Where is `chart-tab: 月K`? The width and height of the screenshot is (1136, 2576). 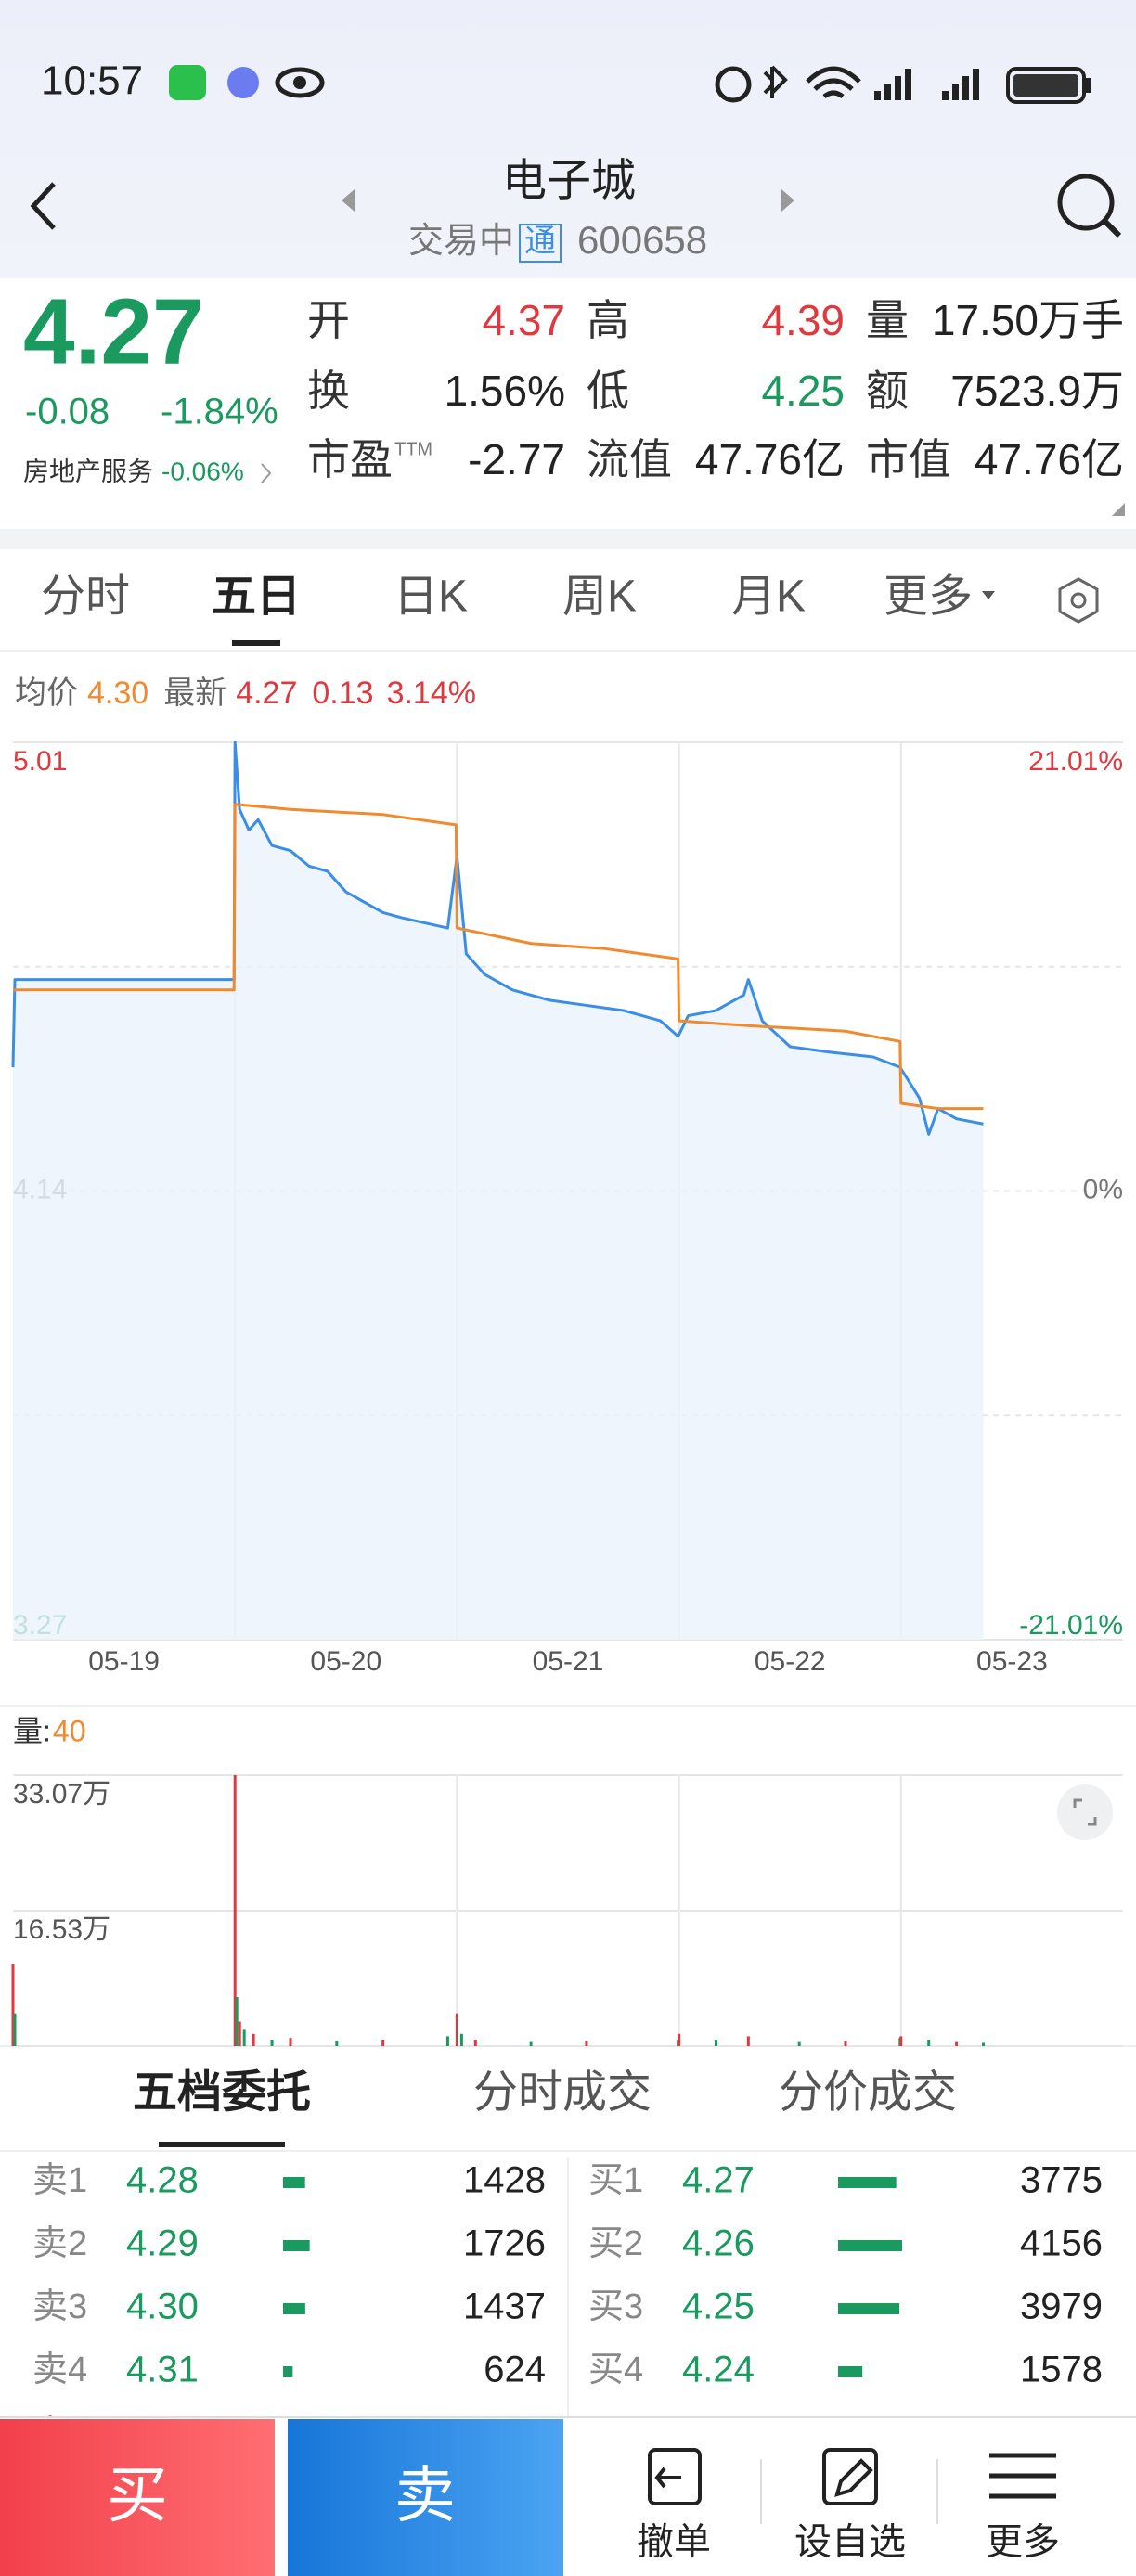
chart-tab: 月K is located at coordinates (768, 598).